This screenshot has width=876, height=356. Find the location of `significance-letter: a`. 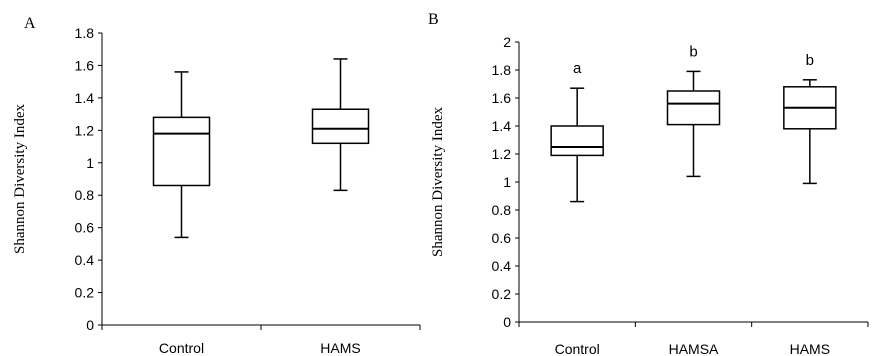

significance-letter: a is located at coordinates (577, 68).